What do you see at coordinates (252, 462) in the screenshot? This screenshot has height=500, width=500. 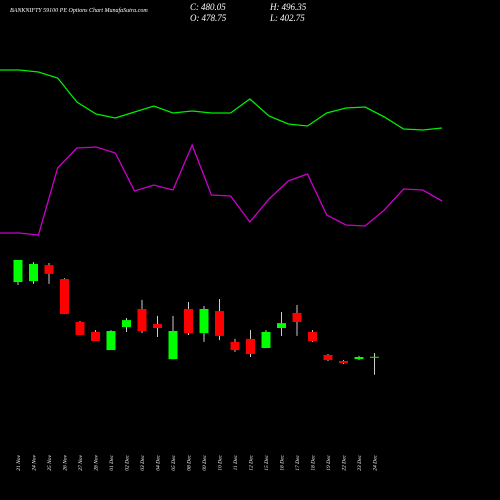 I see `x-tick-label: 12 Dec` at bounding box center [252, 462].